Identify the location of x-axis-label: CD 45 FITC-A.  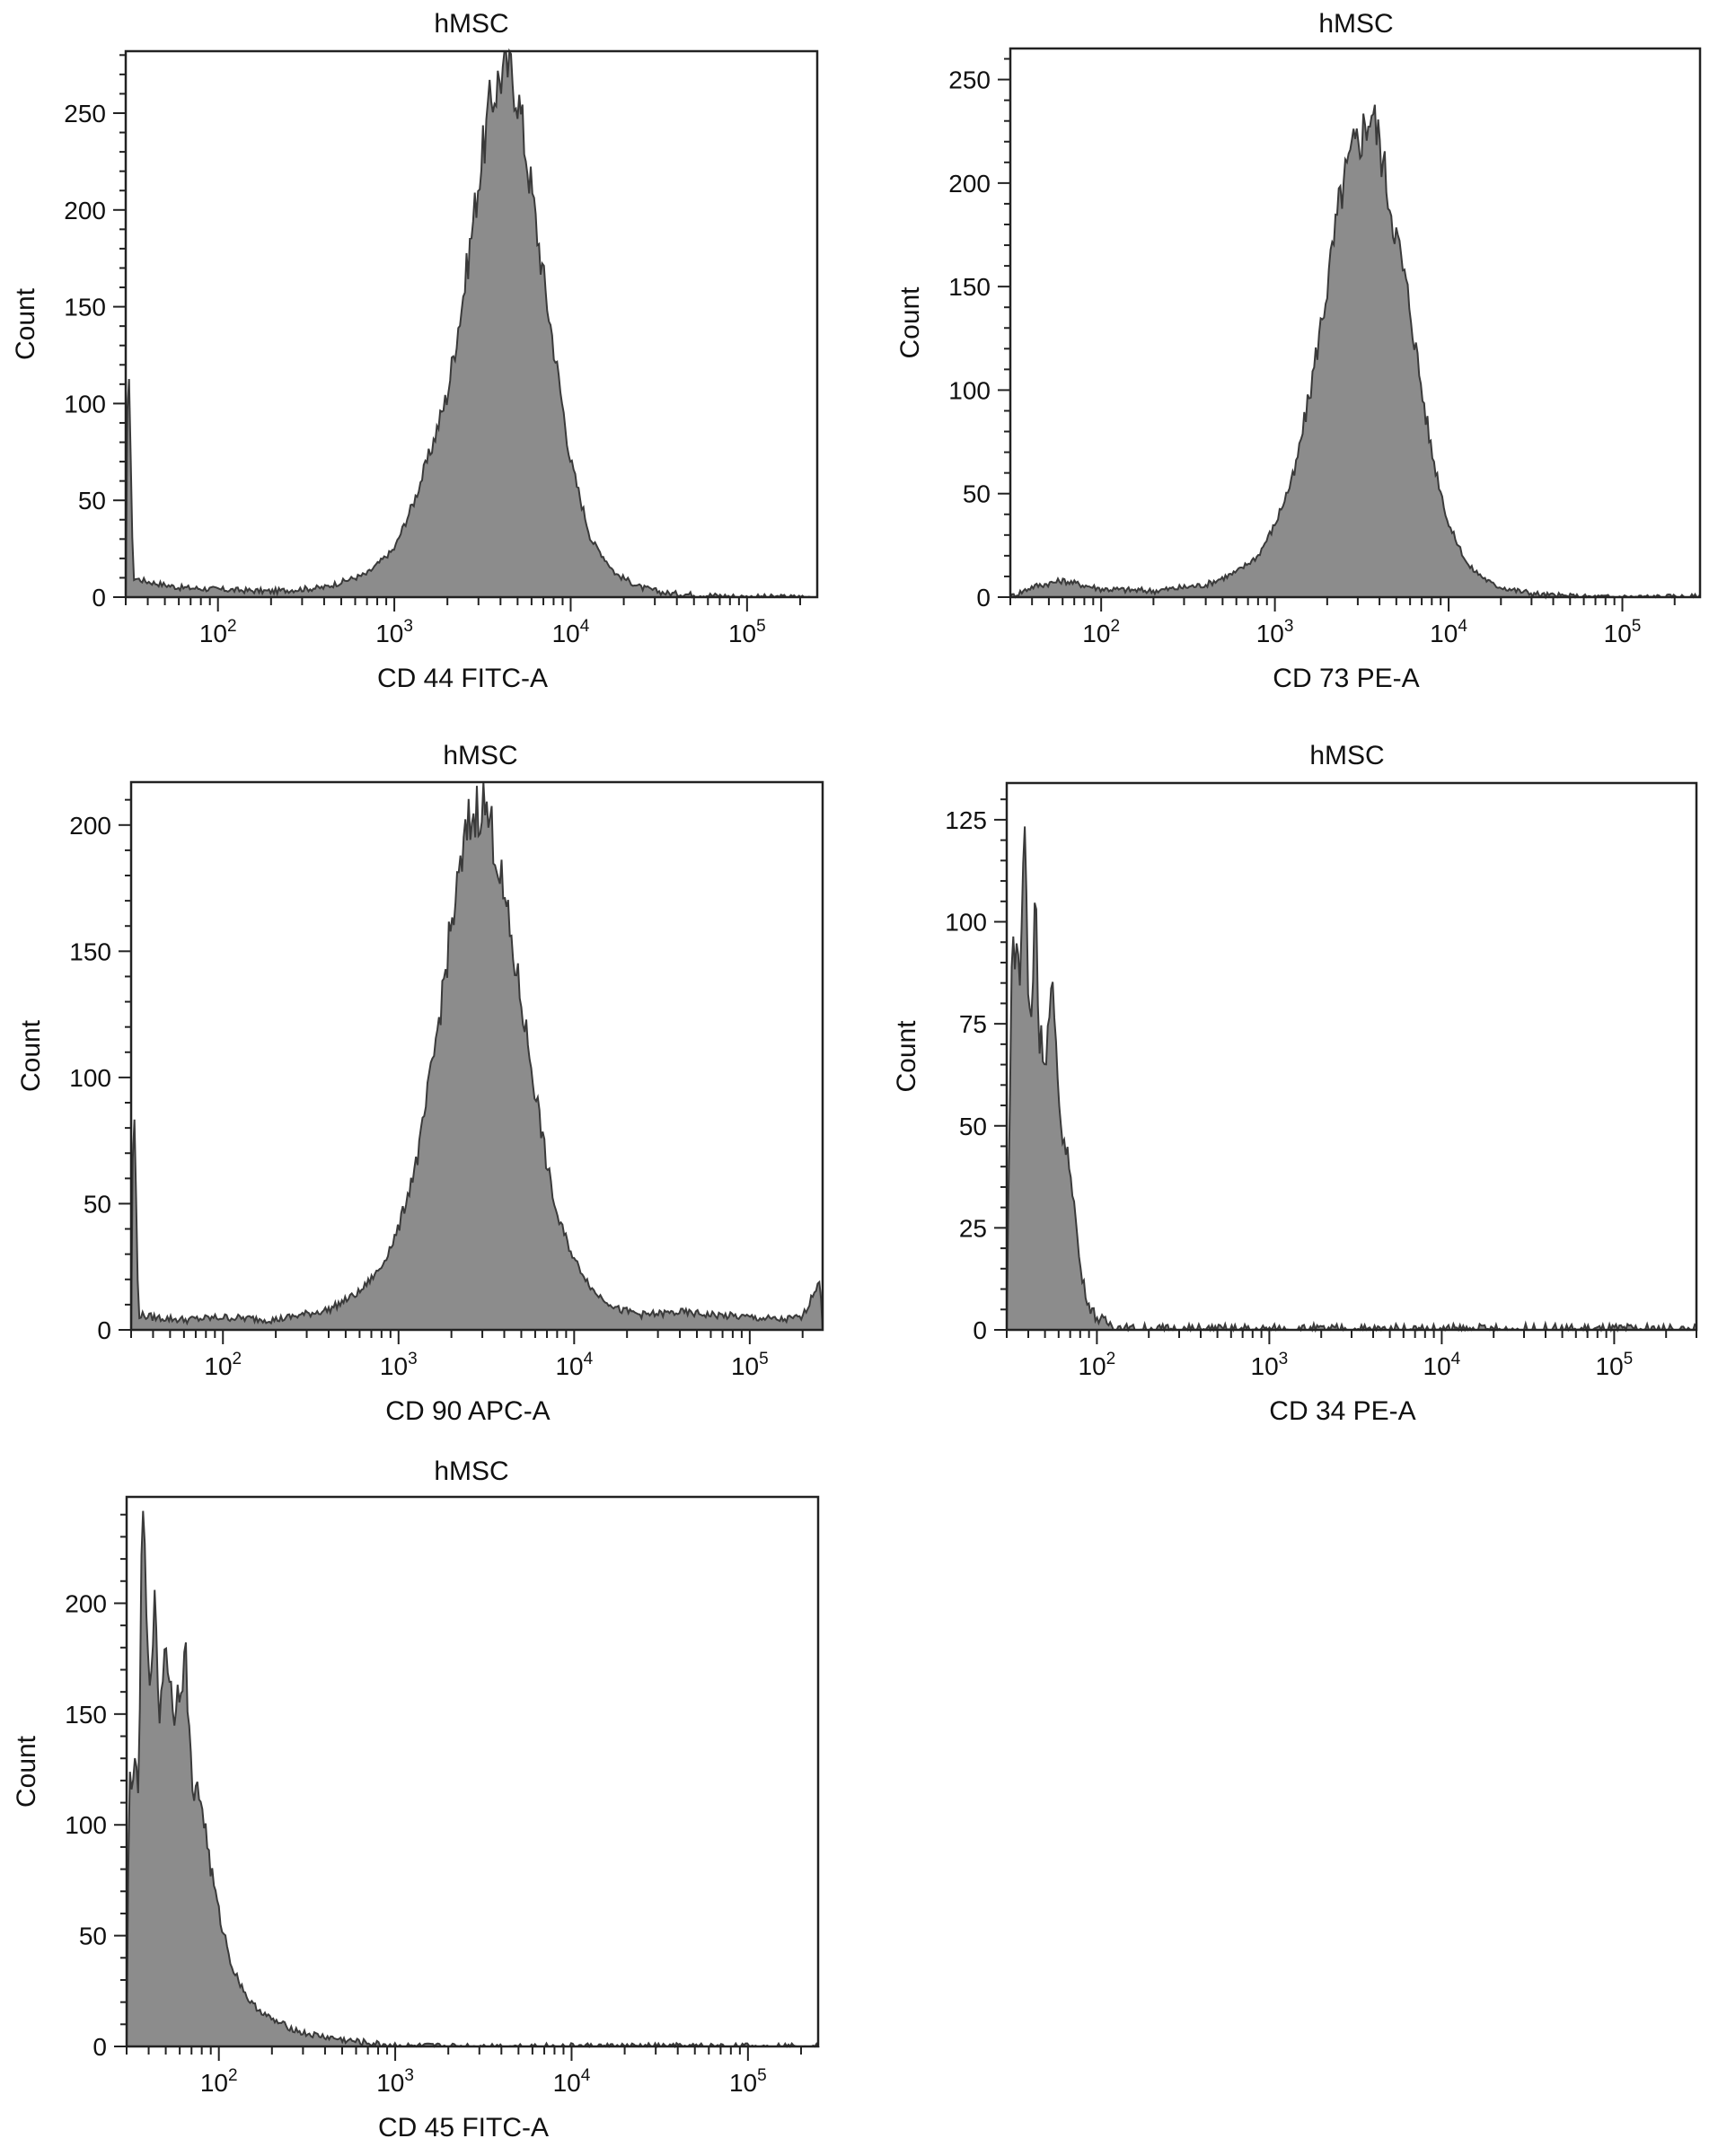
(463, 2128).